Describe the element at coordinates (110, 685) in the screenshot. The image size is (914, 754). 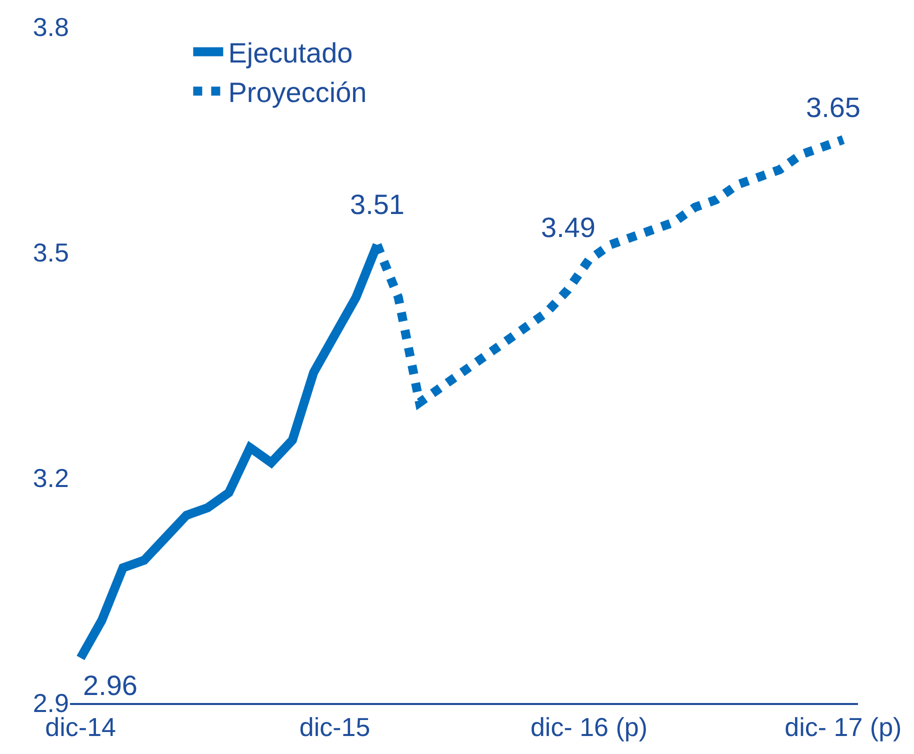
I see `data-label: 2.96` at that location.